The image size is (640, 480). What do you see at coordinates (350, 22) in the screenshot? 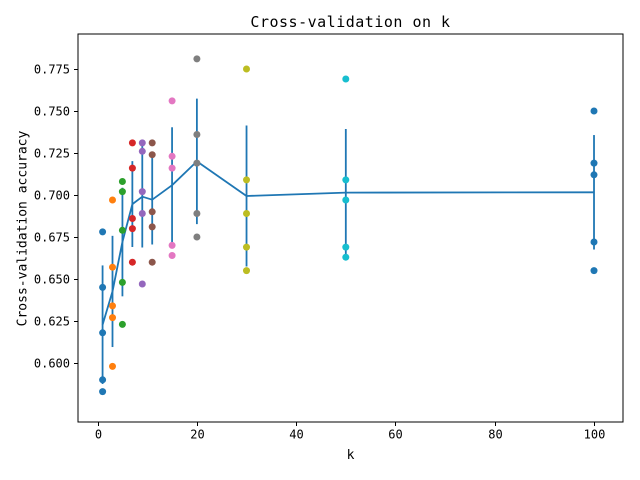
I see `chart-title: Cross-validation on k` at bounding box center [350, 22].